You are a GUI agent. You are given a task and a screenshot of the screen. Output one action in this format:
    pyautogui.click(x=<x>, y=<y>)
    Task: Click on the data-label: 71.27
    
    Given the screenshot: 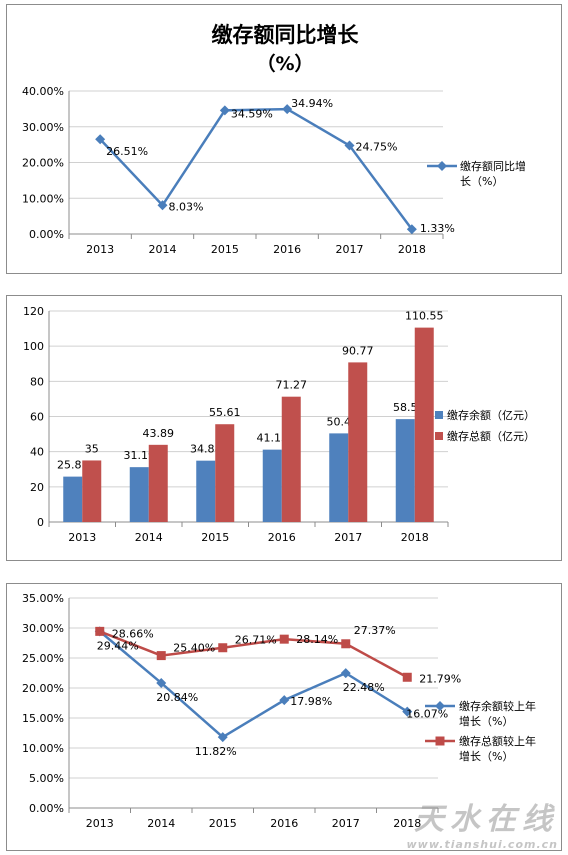 What is the action you would take?
    pyautogui.click(x=292, y=385)
    